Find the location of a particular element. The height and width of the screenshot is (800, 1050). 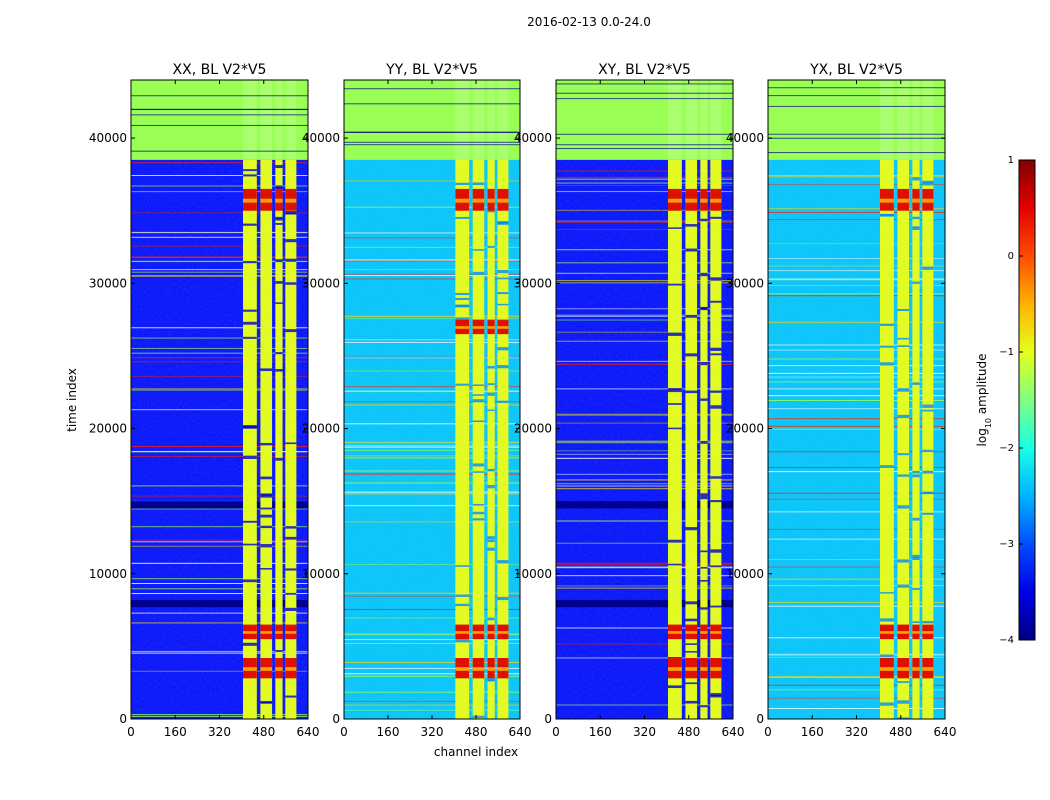

y-tick-label: 20000 is located at coordinates (321, 429).